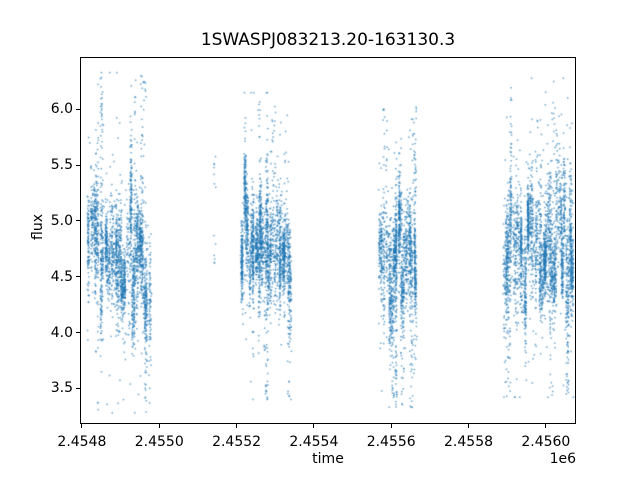  Describe the element at coordinates (314, 442) in the screenshot. I see `x-tick-label: 2.4554` at that location.